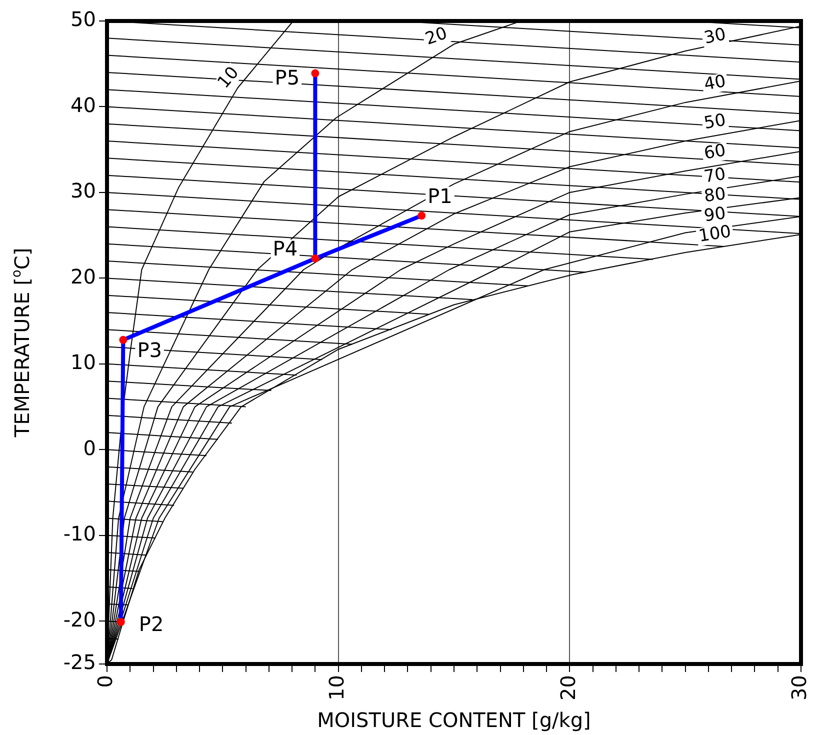  I want to click on text: 100, so click(714, 234).